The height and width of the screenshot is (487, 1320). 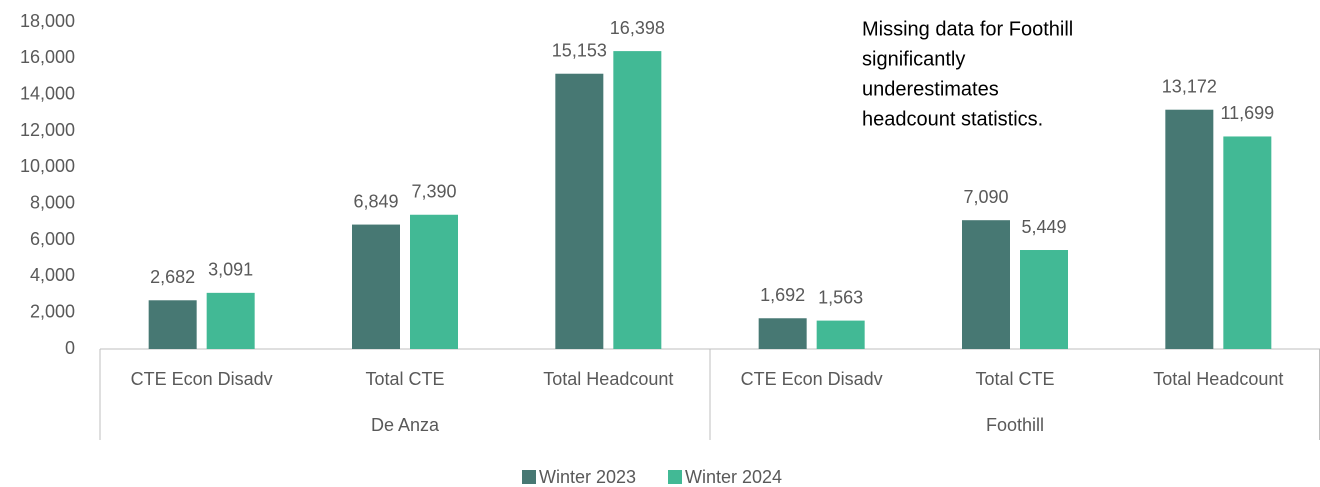 I want to click on annotation: Missing data for Foothill, so click(x=967, y=29).